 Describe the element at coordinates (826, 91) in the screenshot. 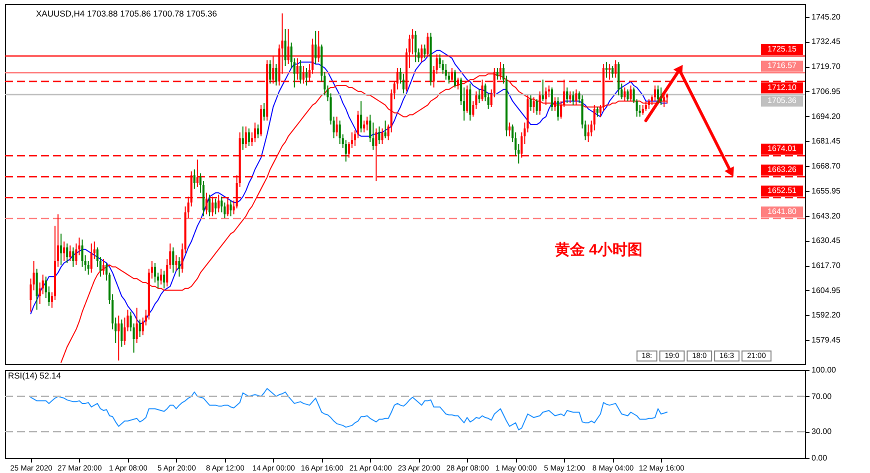

I see `y-tick-label: 1706.95` at that location.